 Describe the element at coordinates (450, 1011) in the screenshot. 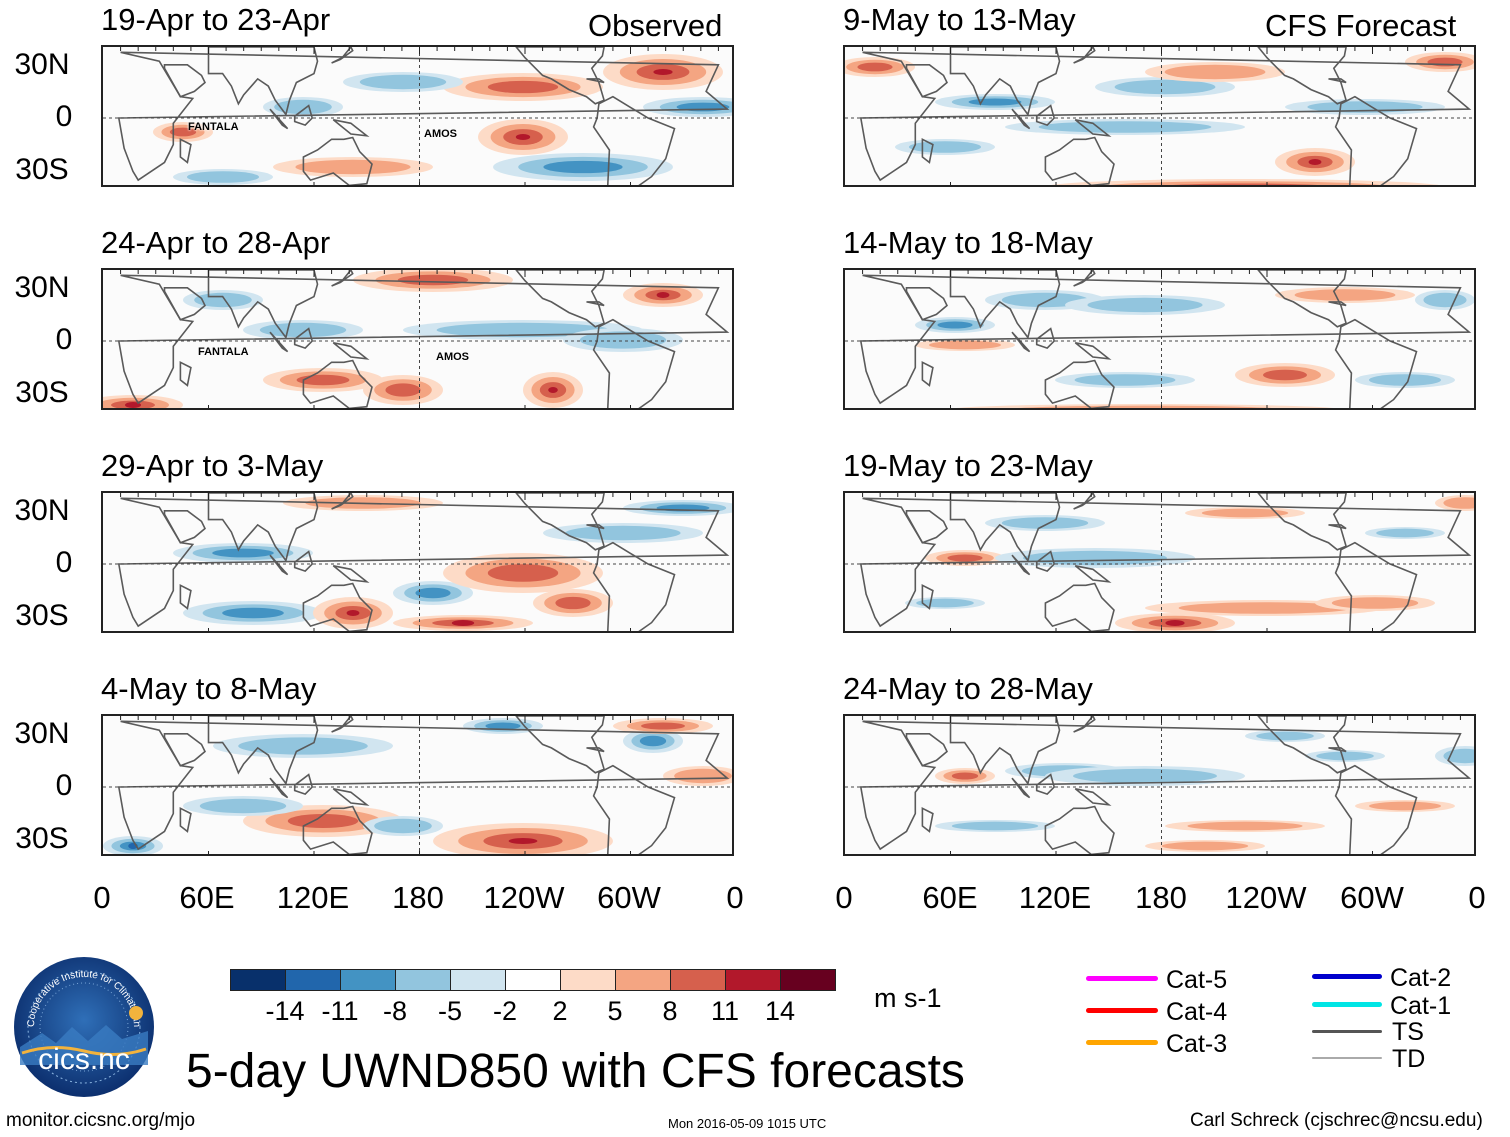

I see `colorbar-tick-label: -5` at that location.